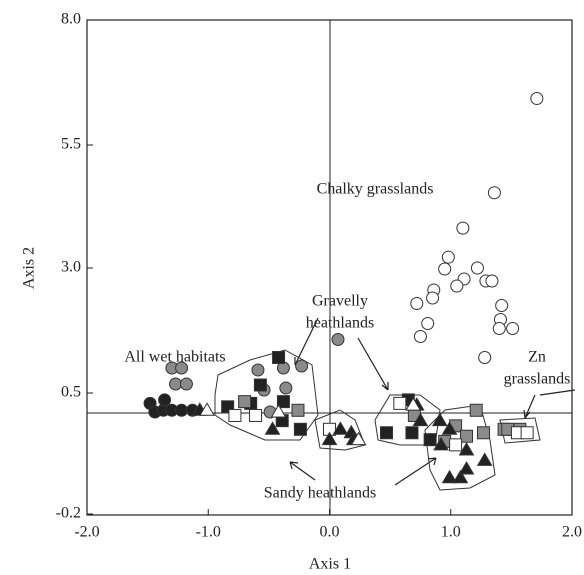 This screenshot has width=584, height=575. I want to click on y-axis-label: Axis 2, so click(29, 268).